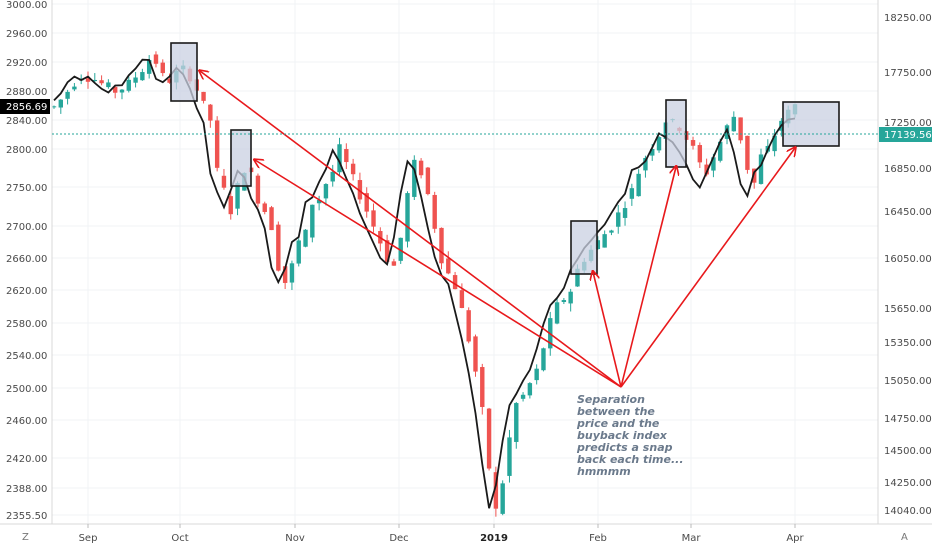 Image resolution: width=932 pixels, height=550 pixels. Describe the element at coordinates (25, 106) in the screenshot. I see `current-price-badge: 2856.69` at that location.